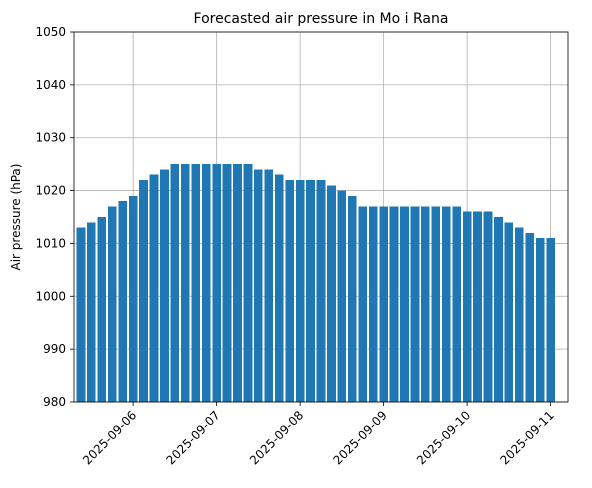 Image resolution: width=592 pixels, height=488 pixels. What do you see at coordinates (54, 349) in the screenshot?
I see `y-tick-label: 990` at bounding box center [54, 349].